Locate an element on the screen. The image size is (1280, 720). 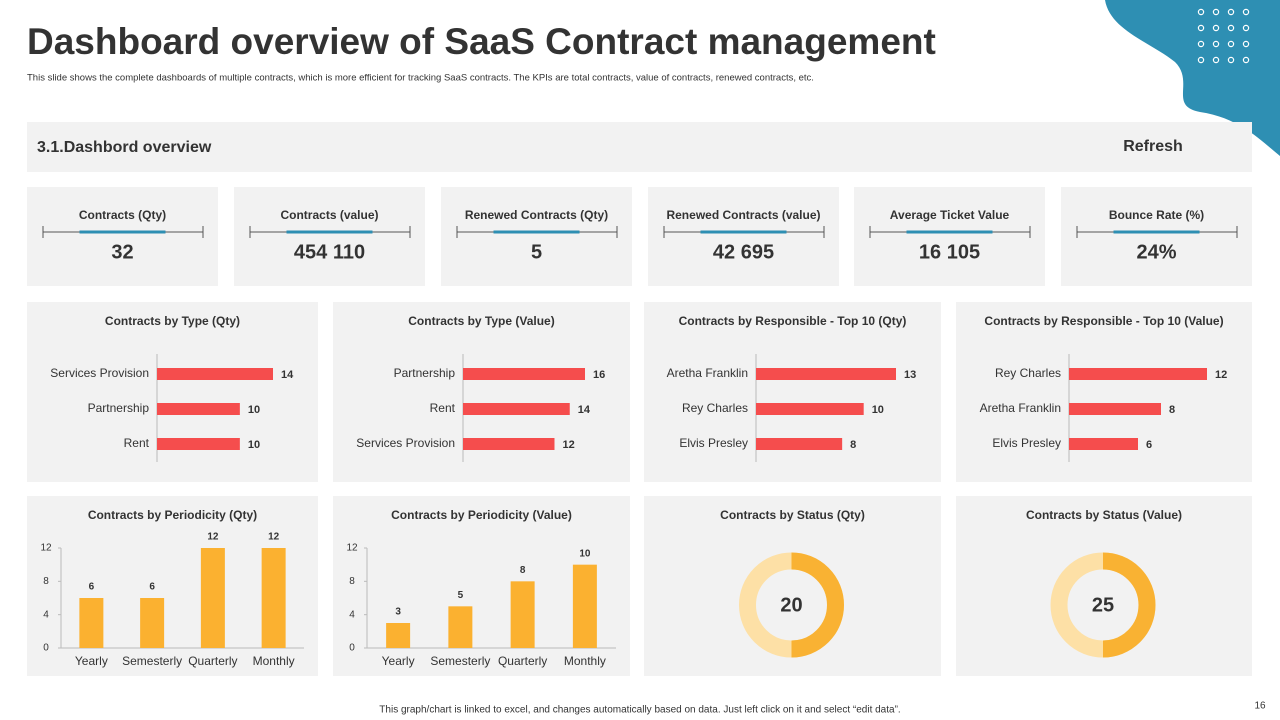
kpi-label: Renewed Contracts (Qty) is located at coordinates (536, 215).